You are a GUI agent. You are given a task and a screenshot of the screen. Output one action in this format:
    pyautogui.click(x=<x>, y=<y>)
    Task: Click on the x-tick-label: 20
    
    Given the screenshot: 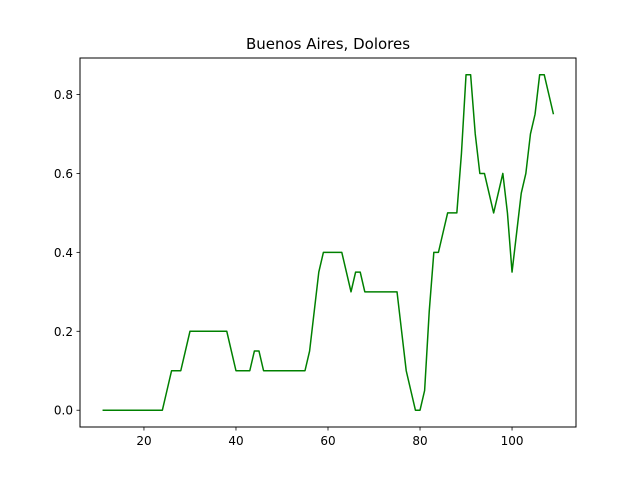 What is the action you would take?
    pyautogui.click(x=143, y=441)
    